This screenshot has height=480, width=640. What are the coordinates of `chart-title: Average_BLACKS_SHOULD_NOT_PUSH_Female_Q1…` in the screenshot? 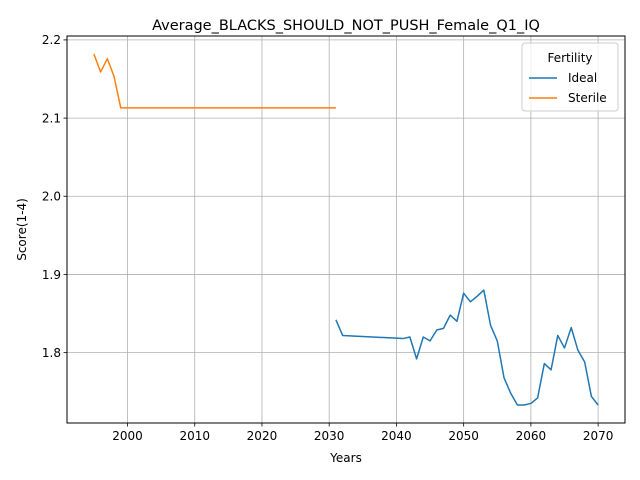 It's located at (346, 26).